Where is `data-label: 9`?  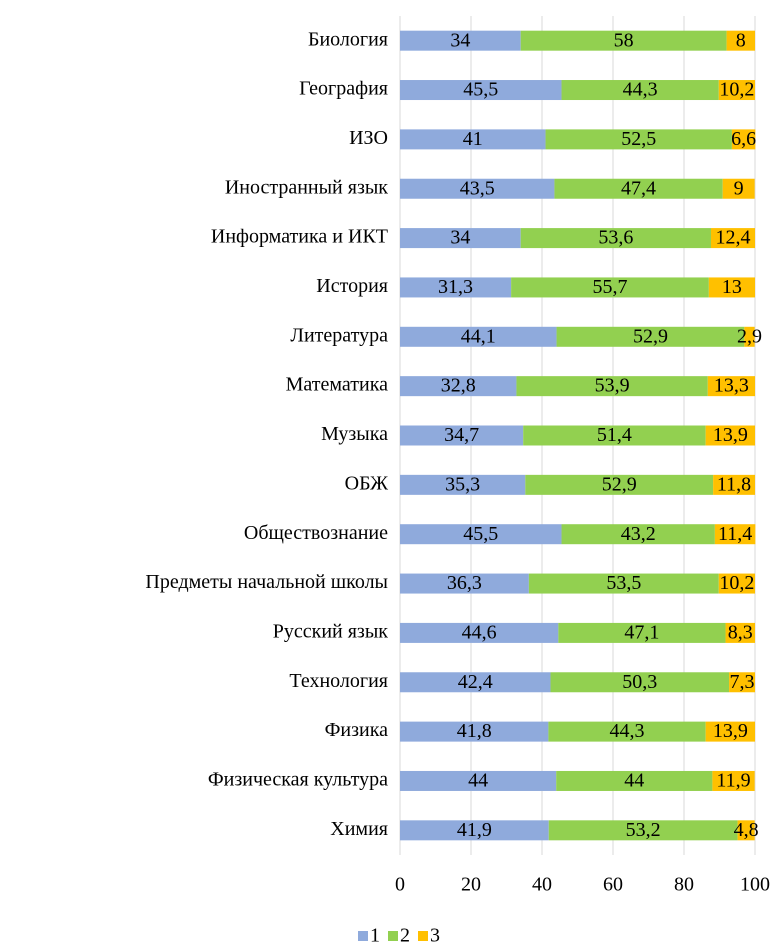
data-label: 9 is located at coordinates (739, 188).